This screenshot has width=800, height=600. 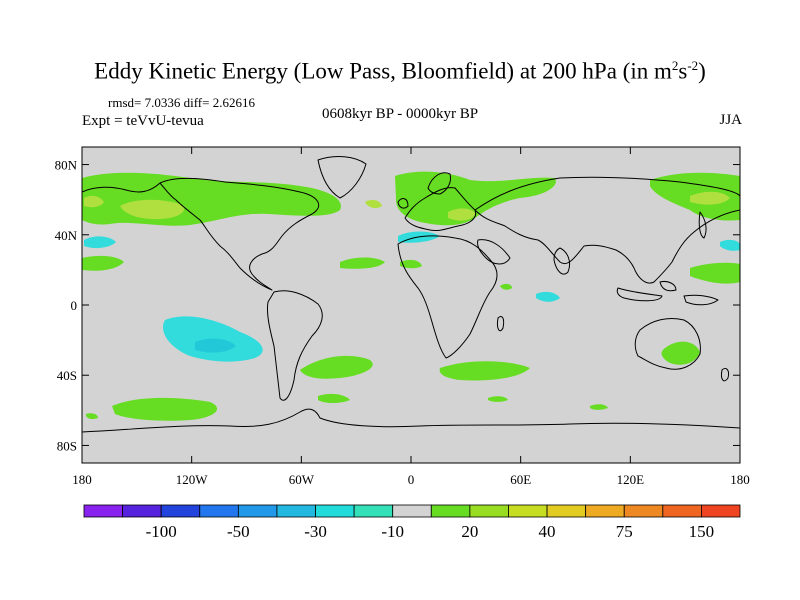 What do you see at coordinates (547, 531) in the screenshot?
I see `colorbar-label: 40` at bounding box center [547, 531].